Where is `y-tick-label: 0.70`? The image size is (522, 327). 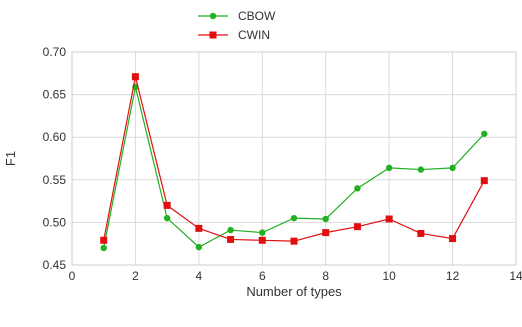
y-tick-label: 0.70 is located at coordinates (55, 52).